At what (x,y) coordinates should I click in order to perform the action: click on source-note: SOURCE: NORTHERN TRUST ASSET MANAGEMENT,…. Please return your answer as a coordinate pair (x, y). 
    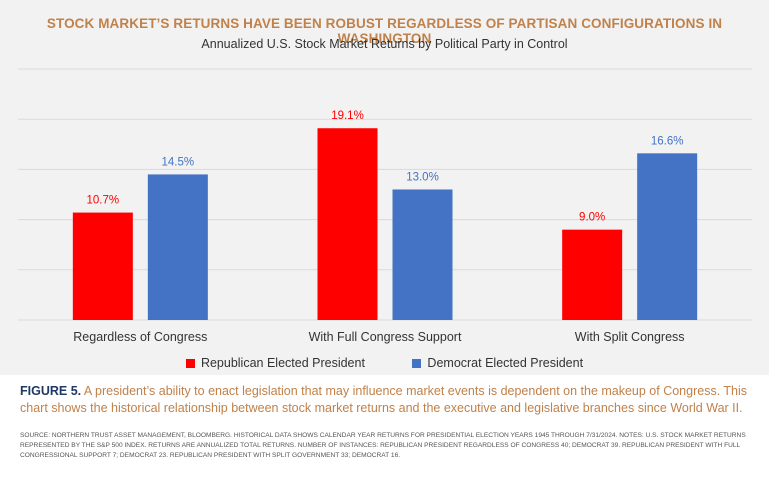
    Looking at the image, I should click on (383, 445).